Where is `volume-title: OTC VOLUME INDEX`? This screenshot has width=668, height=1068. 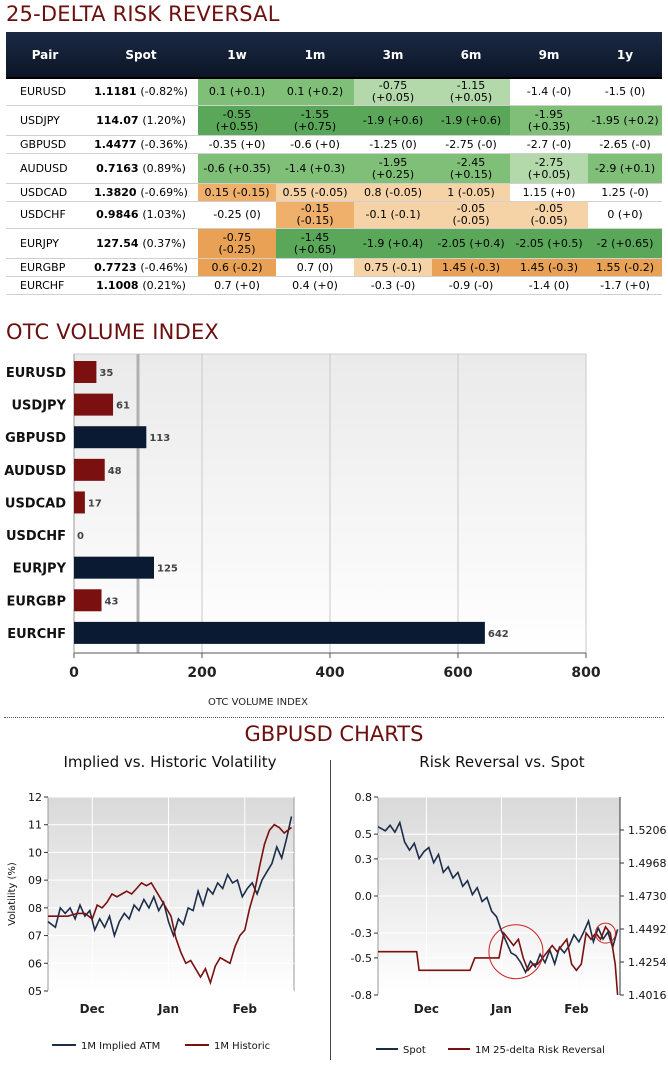 volume-title: OTC VOLUME INDEX is located at coordinates (113, 332).